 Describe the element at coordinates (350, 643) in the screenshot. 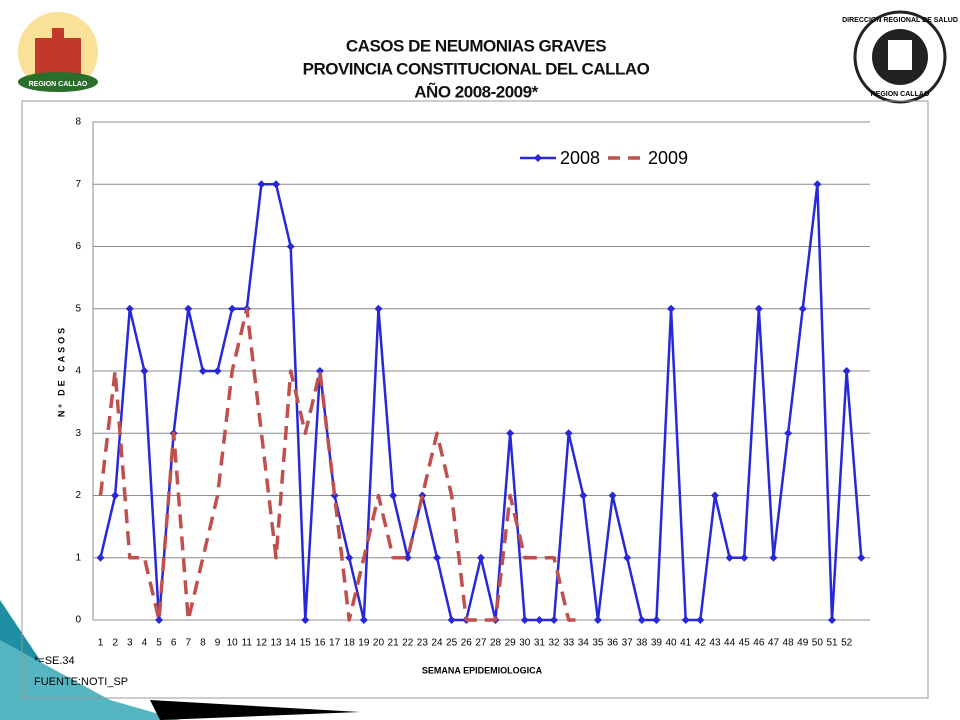

I see `x-tick-label: 18` at that location.